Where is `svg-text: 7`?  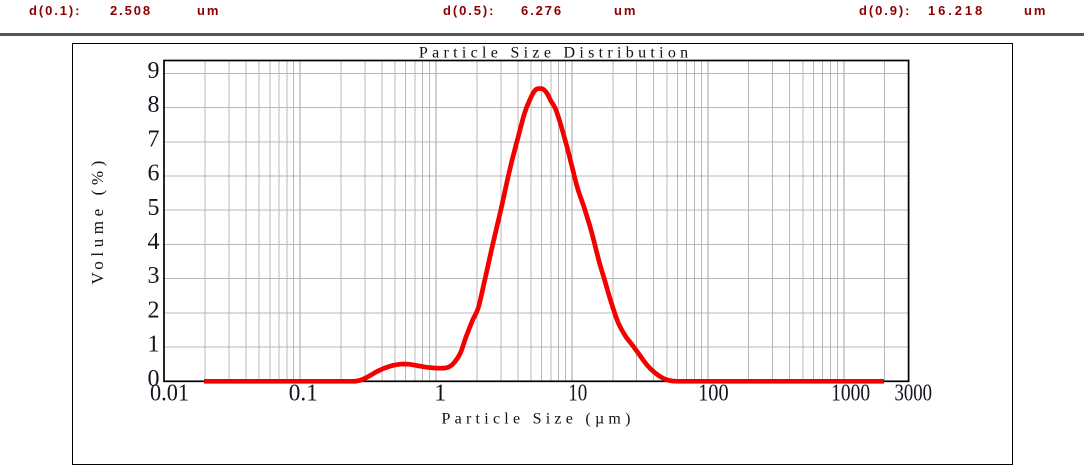 svg-text: 7 is located at coordinates (154, 139).